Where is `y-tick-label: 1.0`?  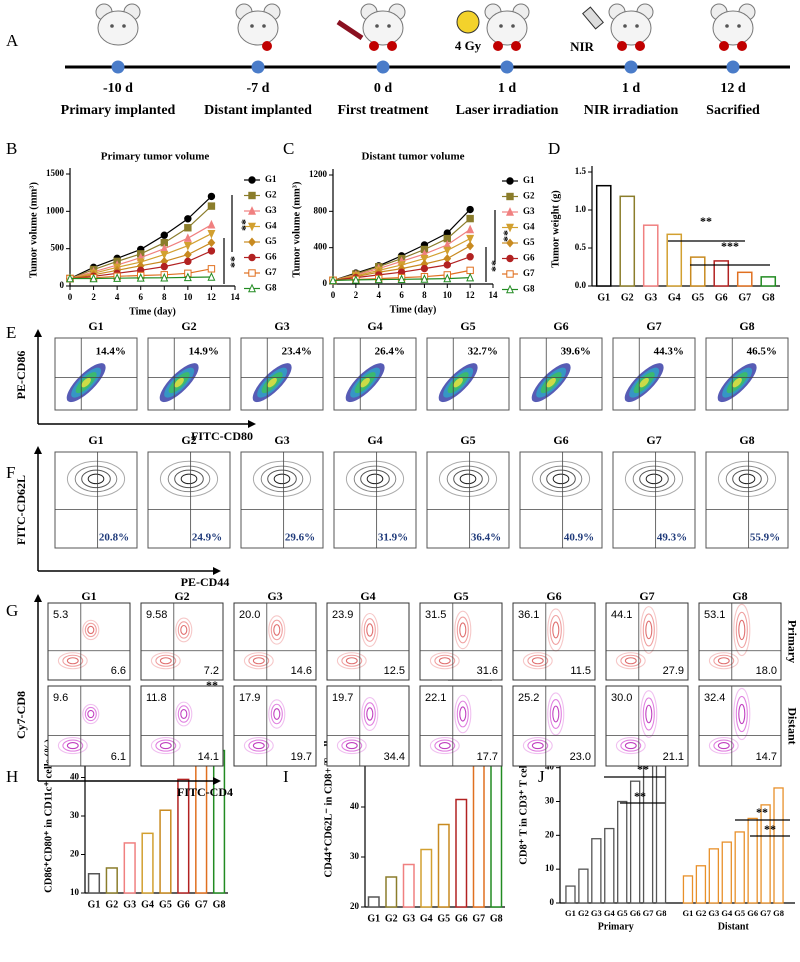 y-tick-label: 1.0 is located at coordinates (581, 209).